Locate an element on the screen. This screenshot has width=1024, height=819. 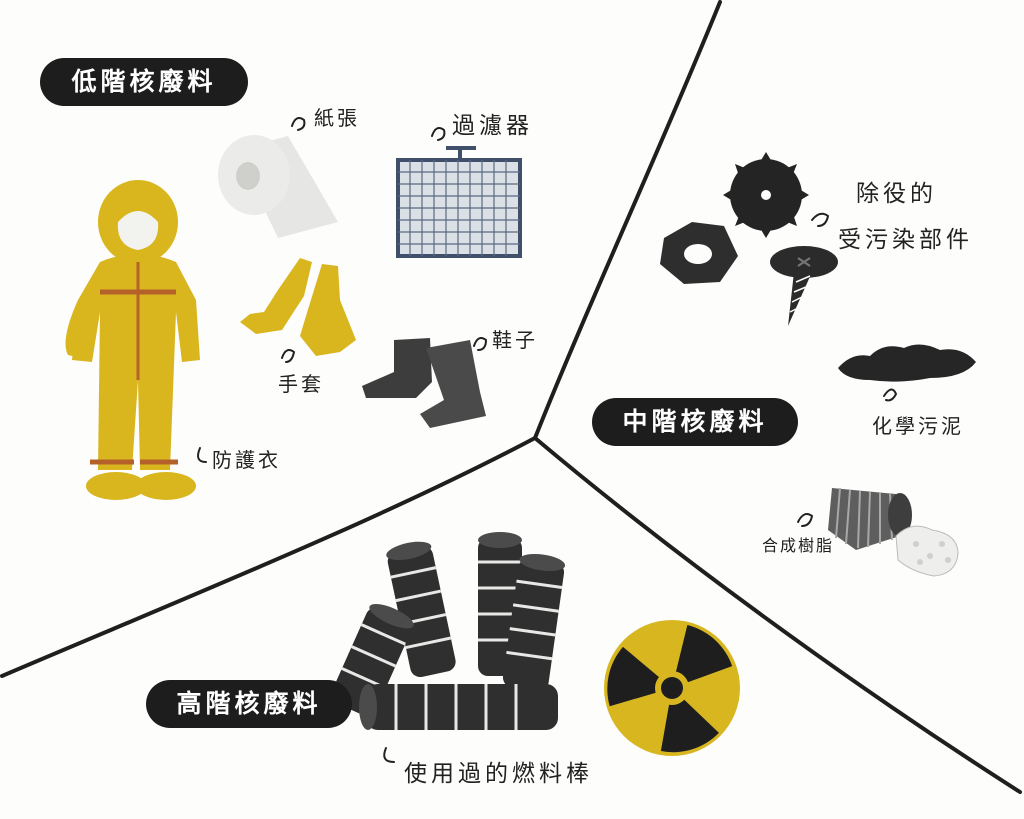
filter-icon is located at coordinates (459, 202).